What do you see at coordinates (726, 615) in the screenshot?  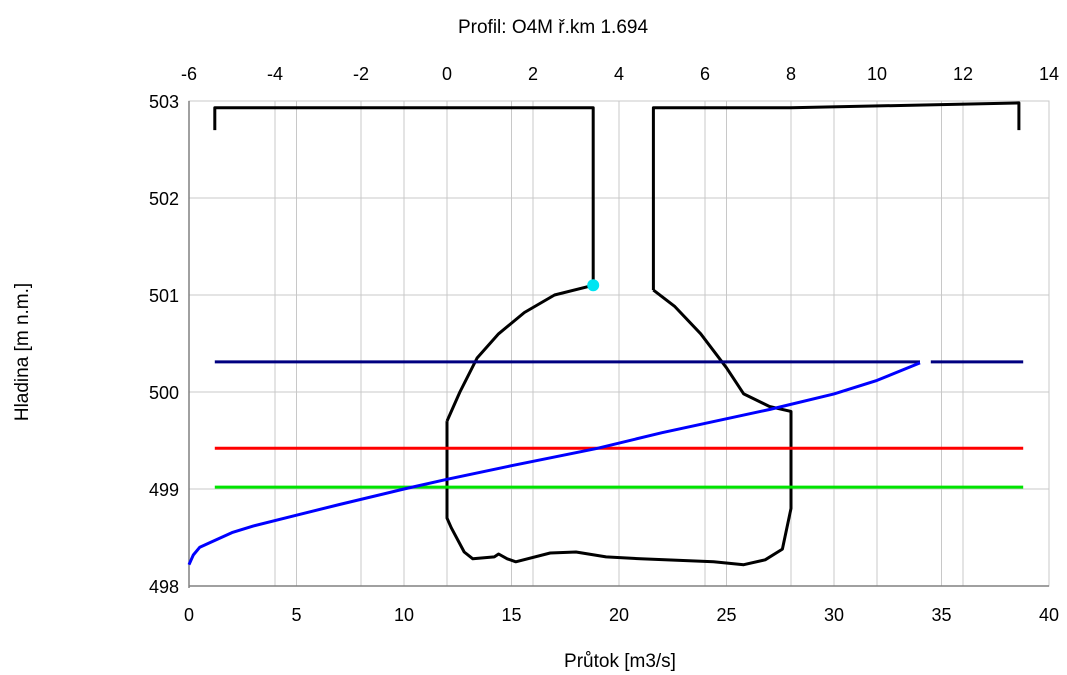 I see `x-tick-label: 25` at bounding box center [726, 615].